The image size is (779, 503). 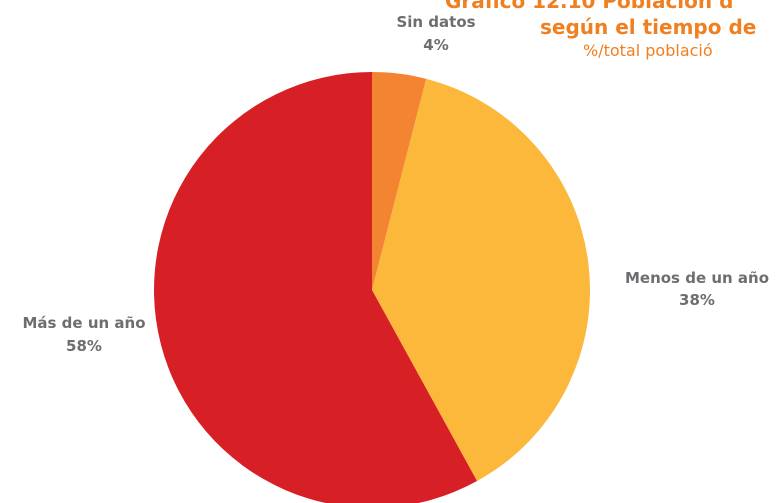 What do you see at coordinates (648, 50) in the screenshot?
I see `chart-subtitle: %/total població` at bounding box center [648, 50].